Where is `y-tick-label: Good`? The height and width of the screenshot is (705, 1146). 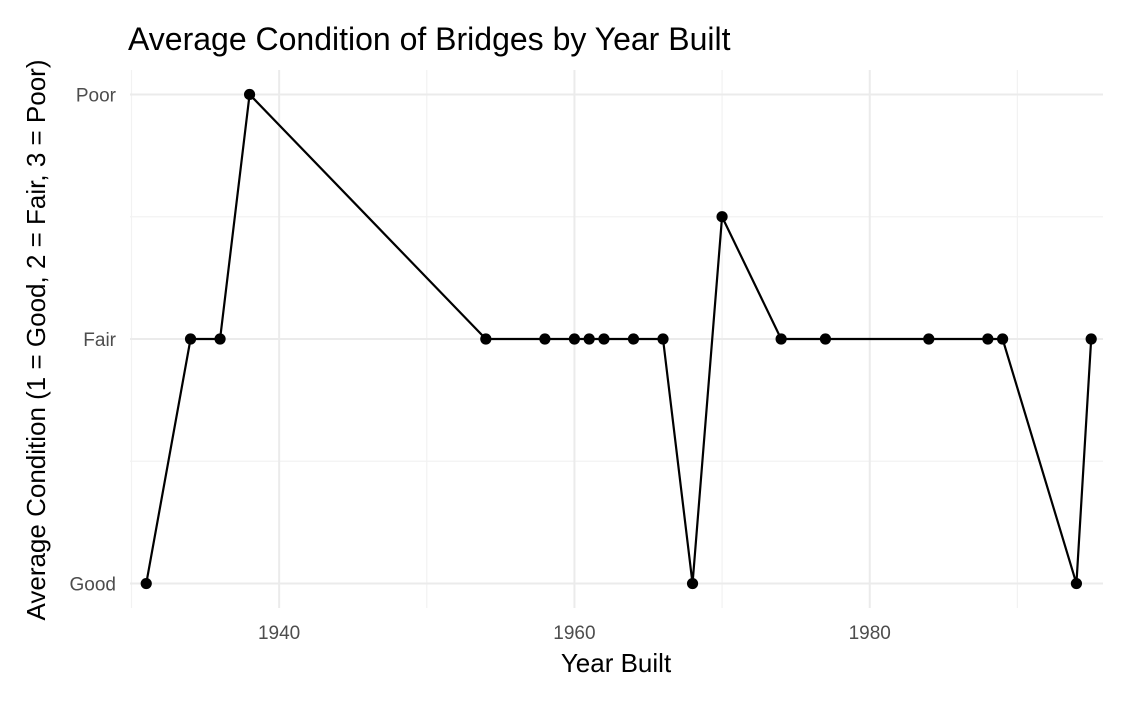 y-tick-label: Good is located at coordinates (93, 585).